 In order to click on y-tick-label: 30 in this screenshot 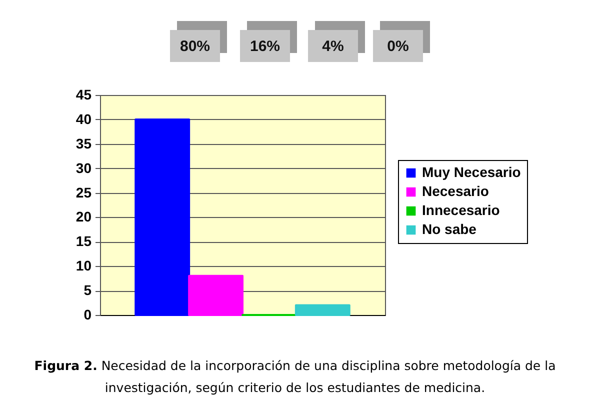, I will do `click(84, 168)`.